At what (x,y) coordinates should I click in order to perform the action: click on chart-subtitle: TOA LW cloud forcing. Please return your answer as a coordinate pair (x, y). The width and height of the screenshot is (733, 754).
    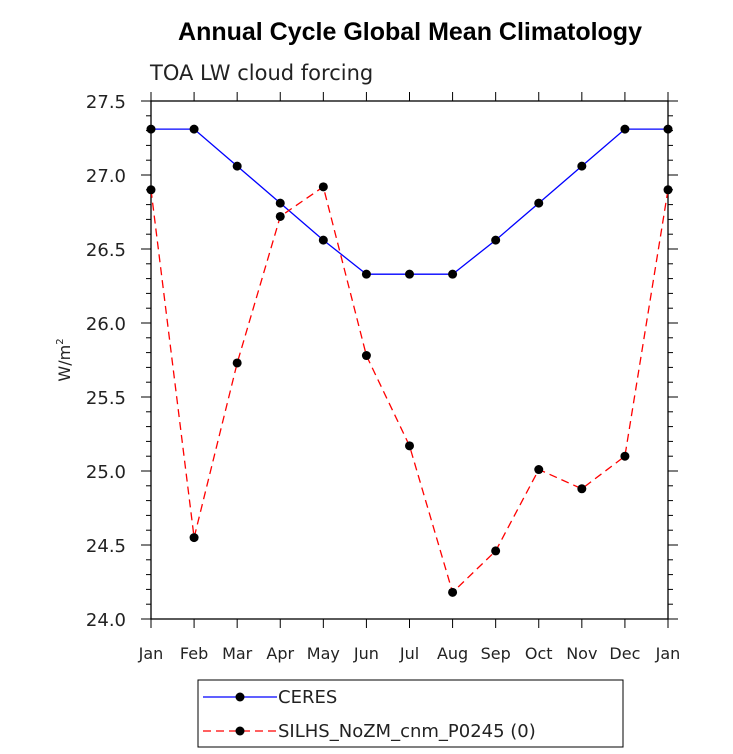
    Looking at the image, I should click on (261, 73).